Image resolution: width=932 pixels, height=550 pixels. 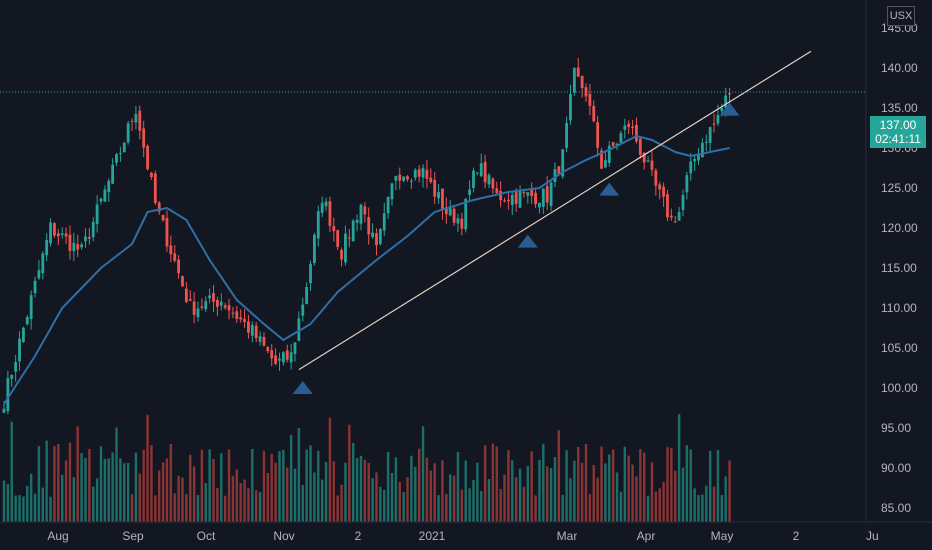 I want to click on bar-countdown: 02:41:11, so click(x=898, y=139).